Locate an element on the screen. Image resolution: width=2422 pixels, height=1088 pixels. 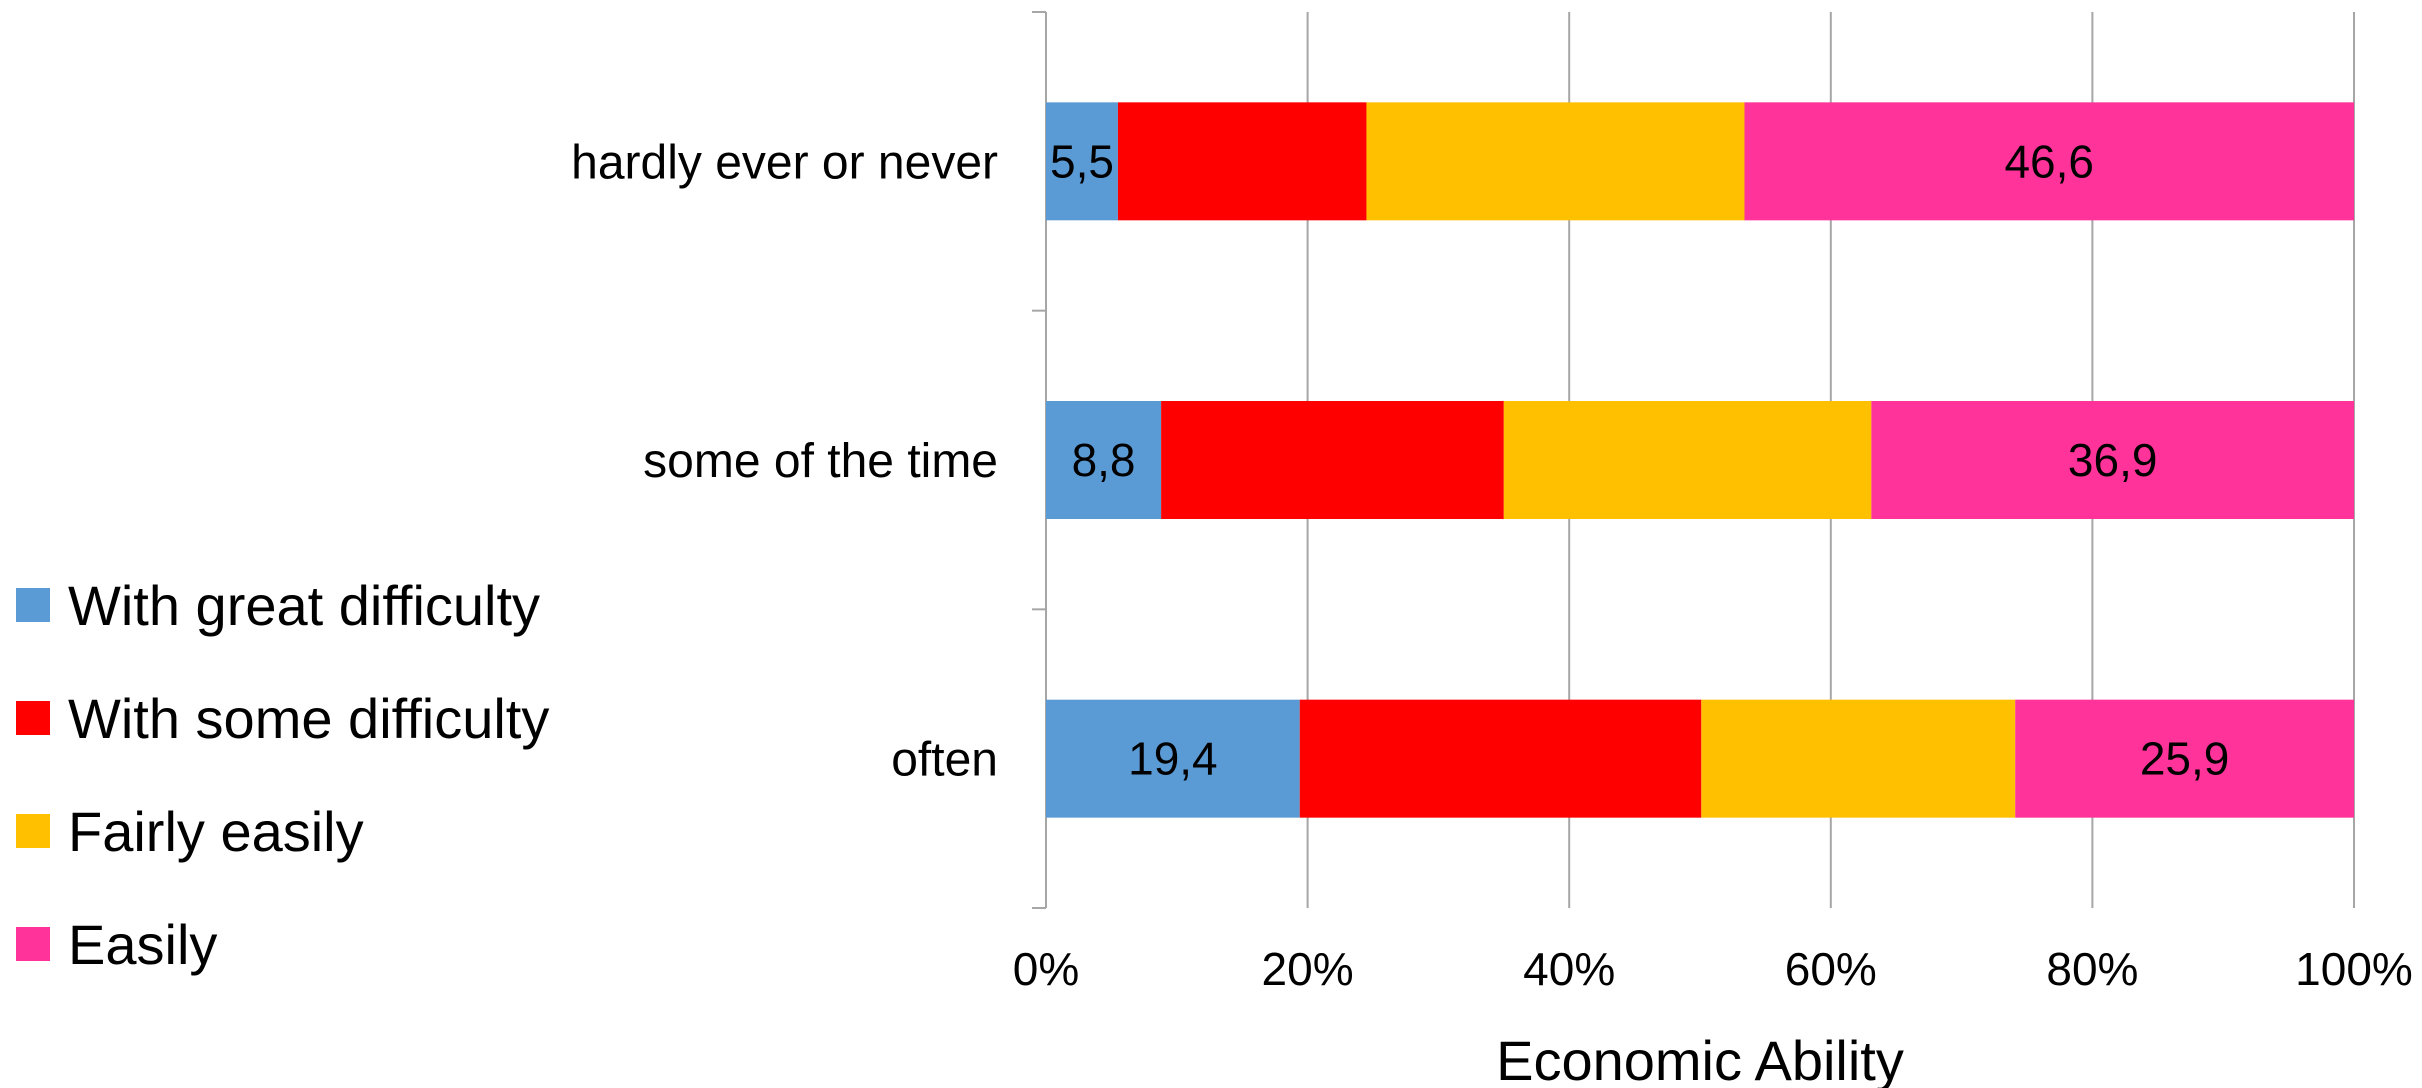
y-category-label: often is located at coordinates (944, 760).